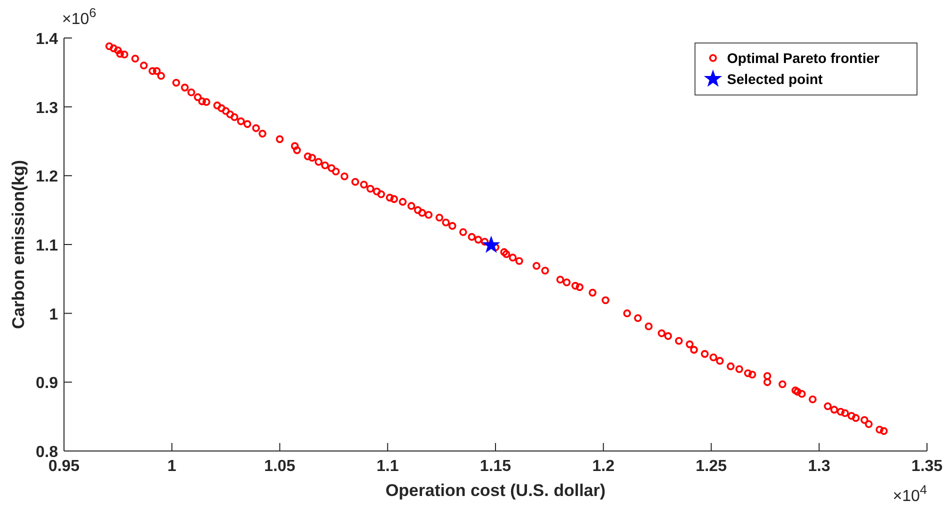 The width and height of the screenshot is (950, 507). What do you see at coordinates (47, 246) in the screenshot?
I see `y-tick-label: 1.1` at bounding box center [47, 246].